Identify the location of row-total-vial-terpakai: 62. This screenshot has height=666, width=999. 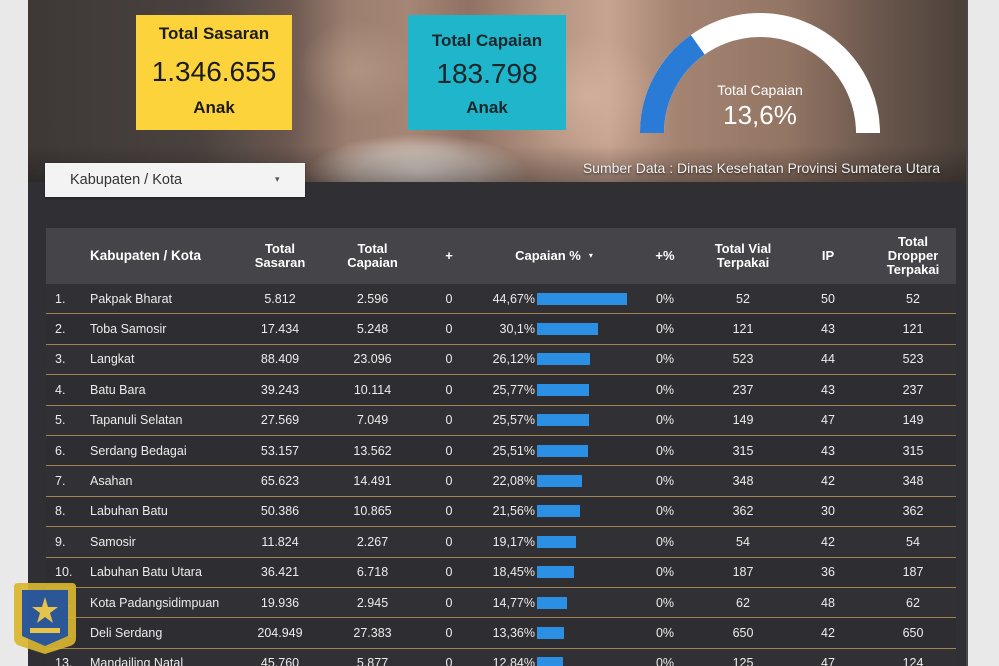
(743, 602).